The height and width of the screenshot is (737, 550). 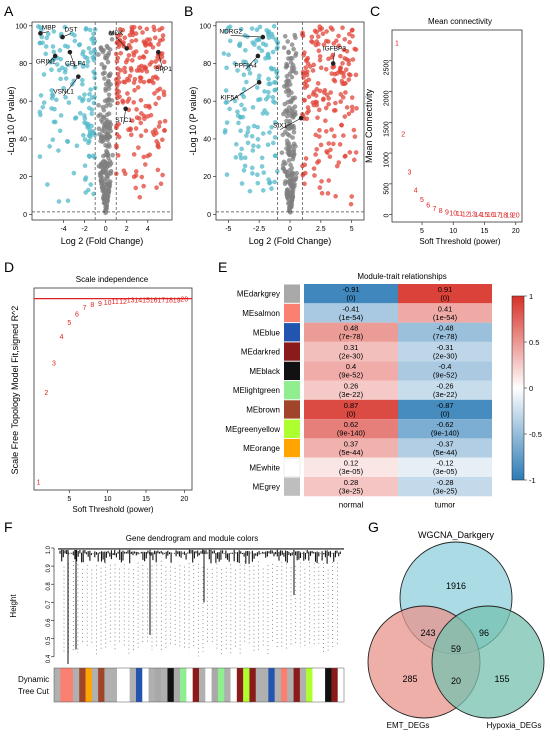 I want to click on module-name: MEblue, so click(x=267, y=332).